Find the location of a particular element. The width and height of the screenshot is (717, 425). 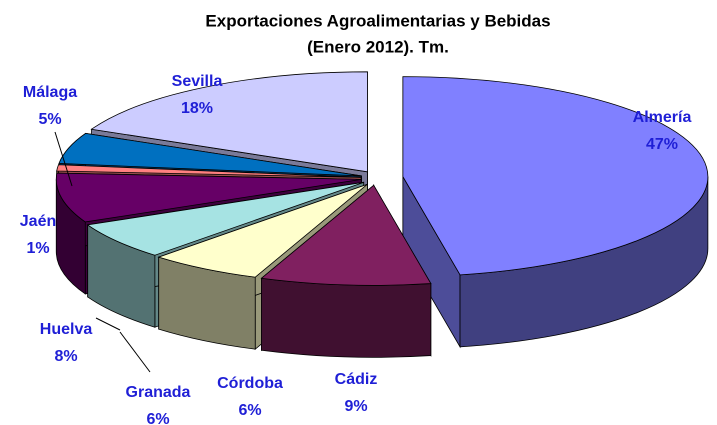

category-label: Sevilla is located at coordinates (197, 81).